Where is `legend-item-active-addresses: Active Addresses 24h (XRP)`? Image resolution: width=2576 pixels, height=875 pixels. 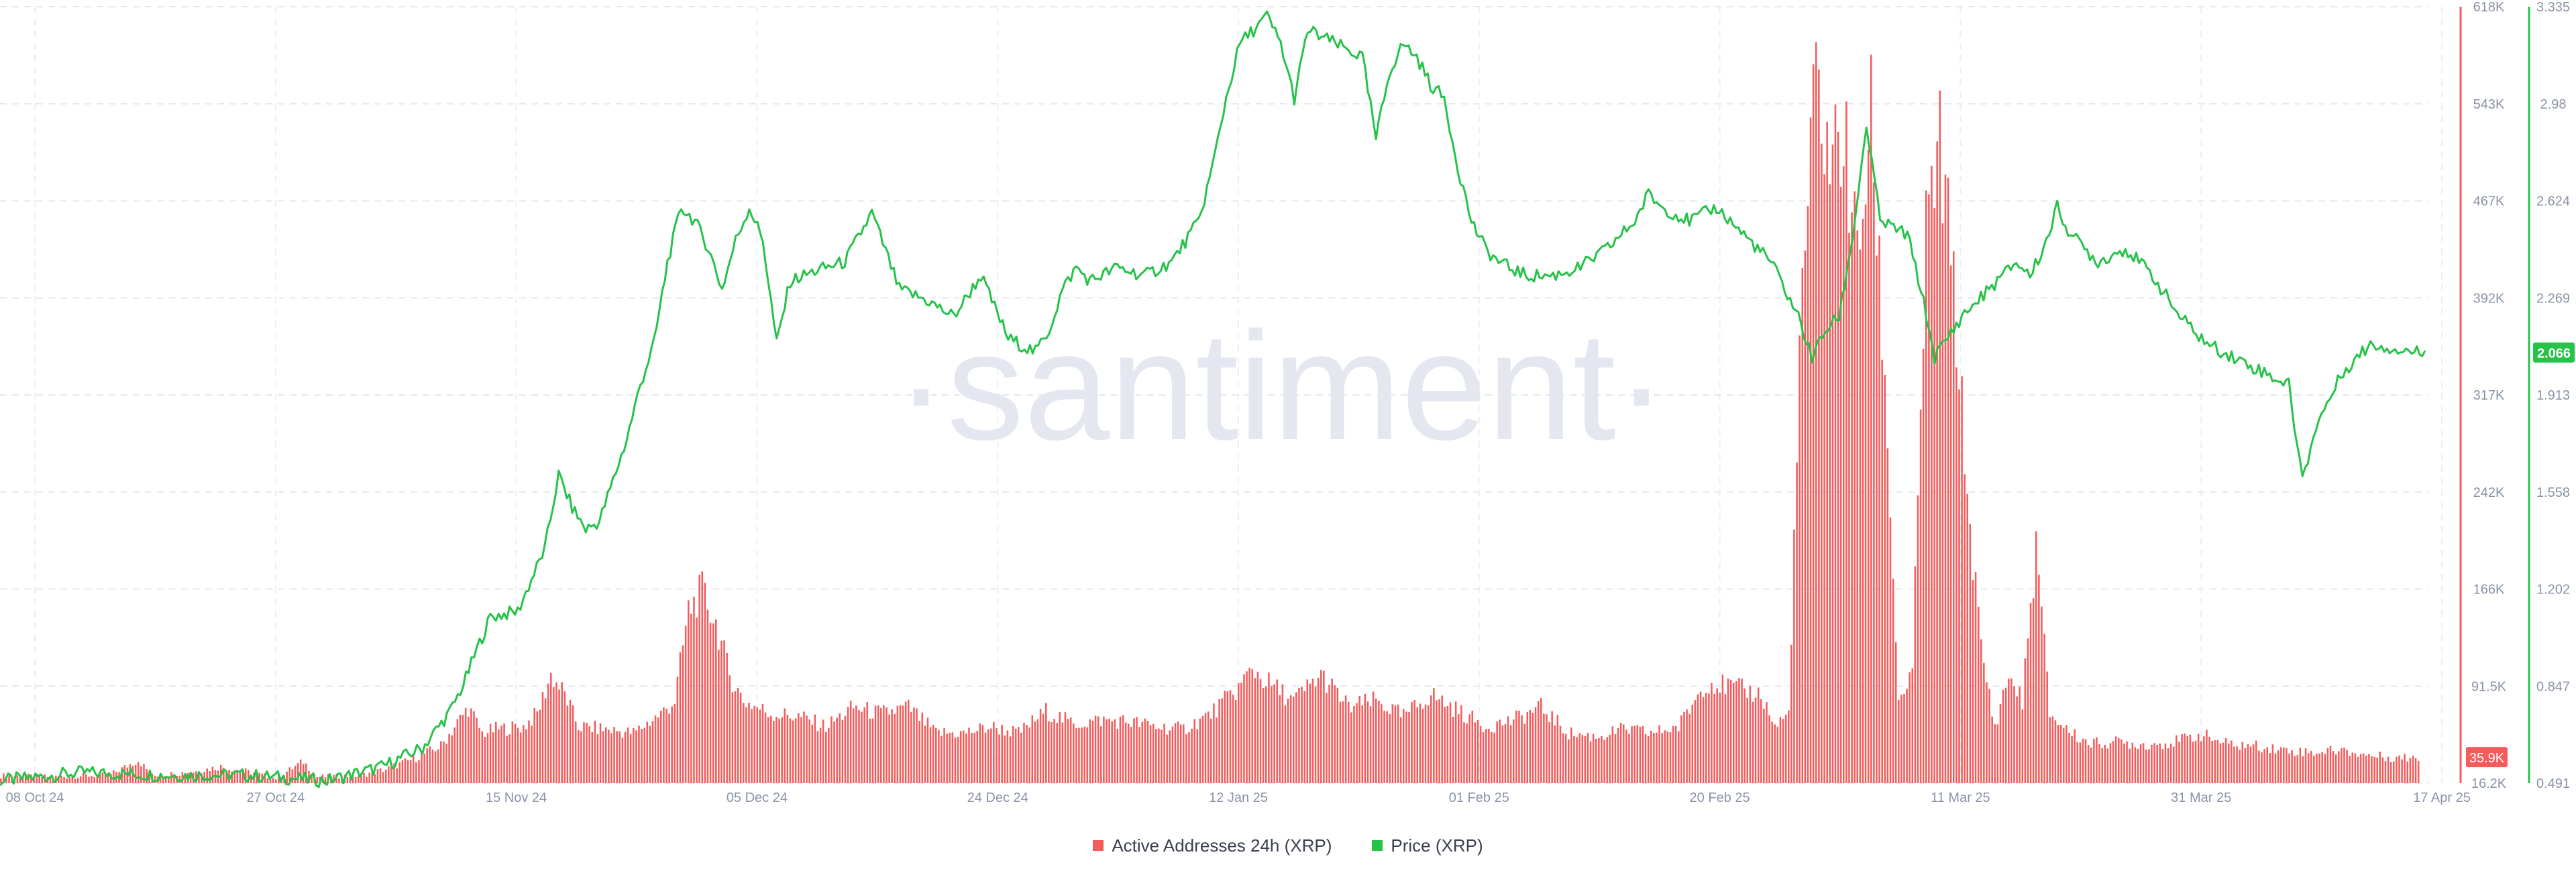
legend-item-active-addresses: Active Addresses 24h (XRP) is located at coordinates (1212, 845).